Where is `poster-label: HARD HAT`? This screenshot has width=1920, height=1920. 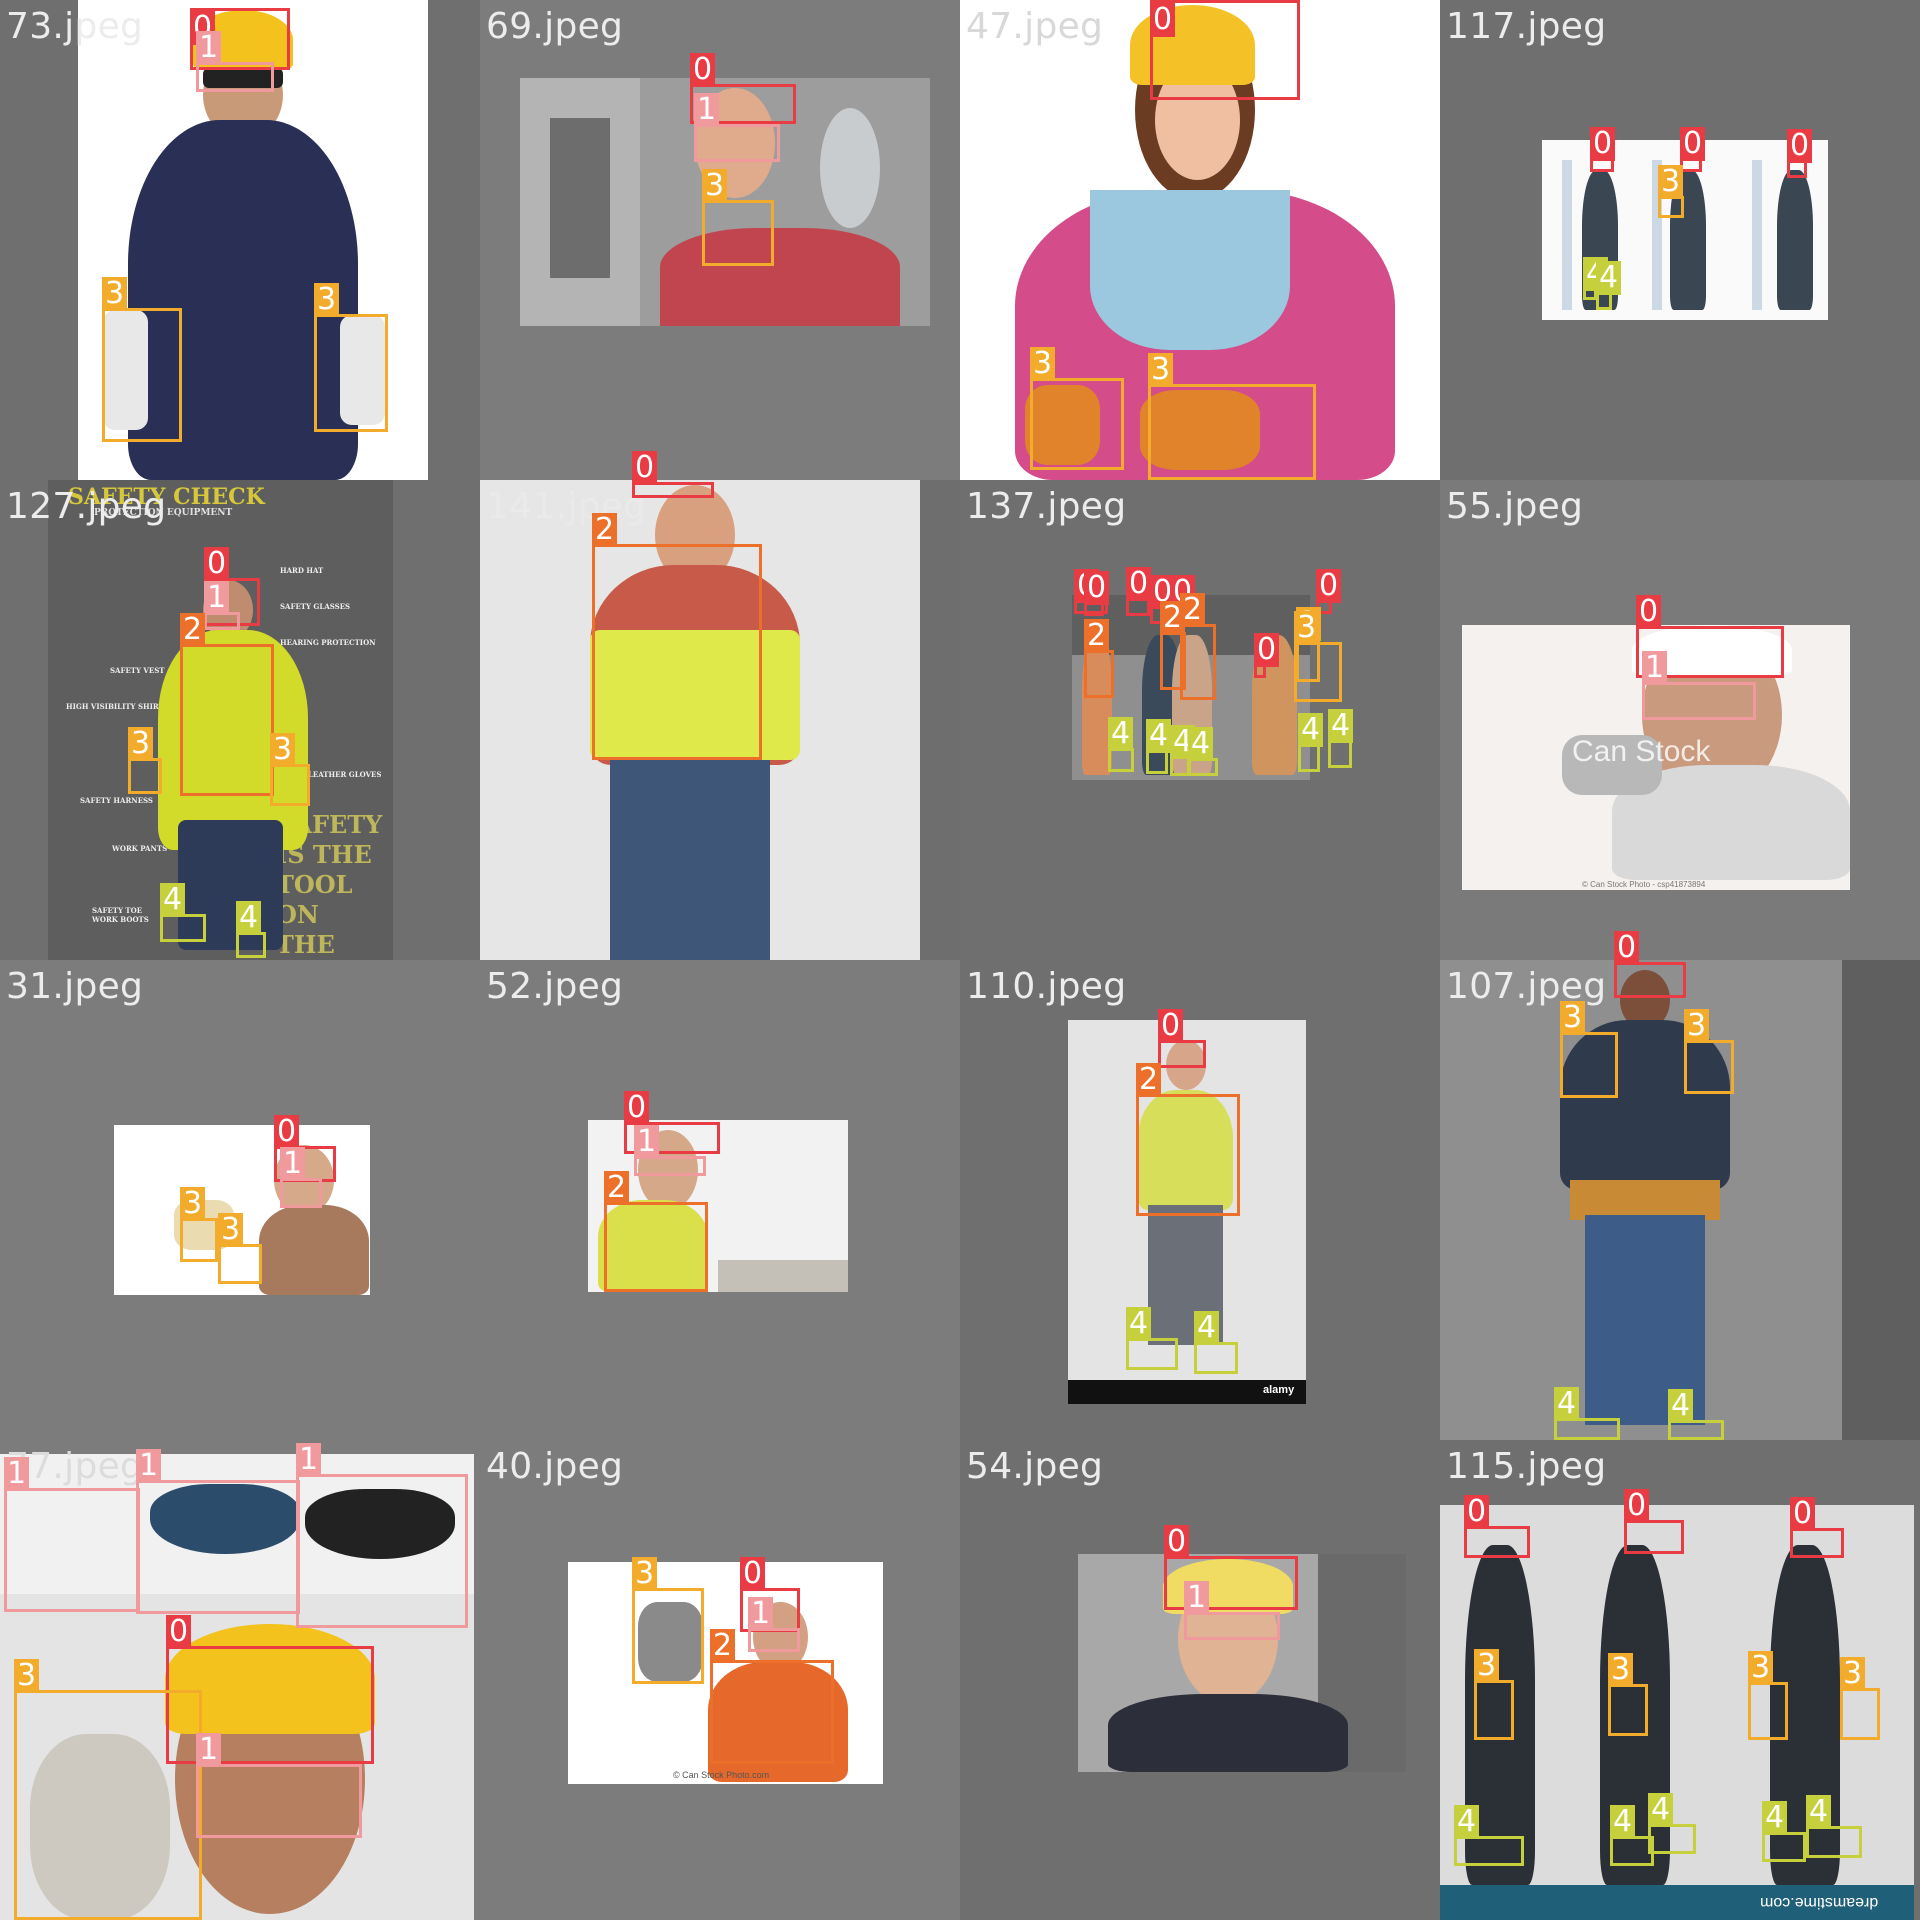
poster-label: HARD HAT is located at coordinates (302, 570).